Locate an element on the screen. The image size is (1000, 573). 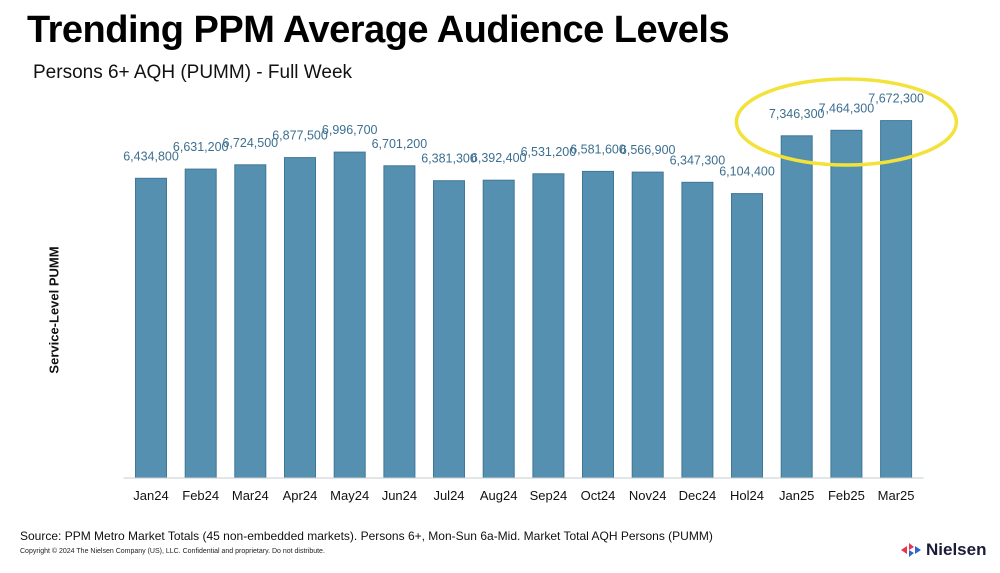
y-axis-label: Service-Level PUMM is located at coordinates (54, 310).